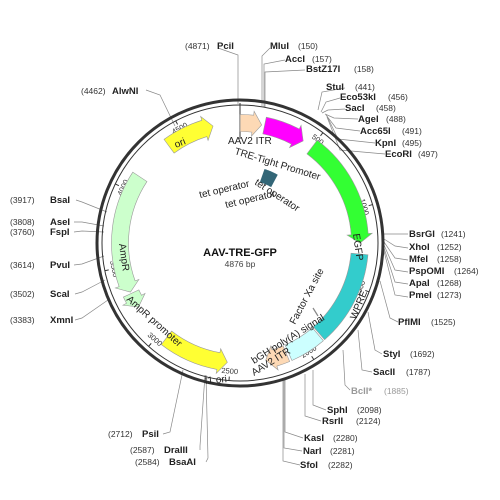 Image resolution: width=500 pixels, height=500 pixels. What do you see at coordinates (150, 434) in the screenshot?
I see `site-name-psii: PsiI` at bounding box center [150, 434].